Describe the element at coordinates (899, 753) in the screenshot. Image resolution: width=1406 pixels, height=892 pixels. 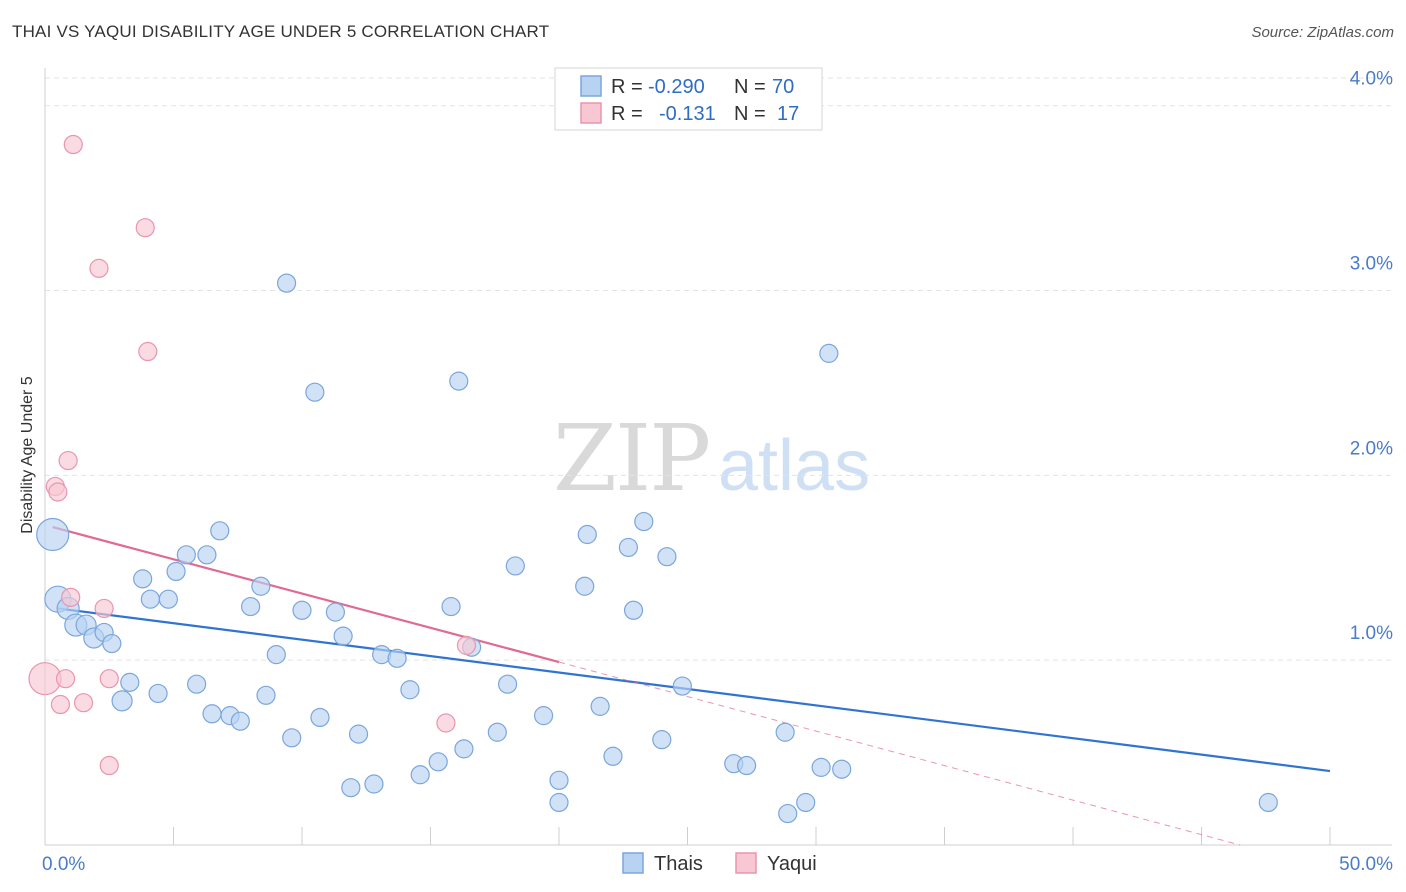
I see `yaqui-trend-extension` at that location.